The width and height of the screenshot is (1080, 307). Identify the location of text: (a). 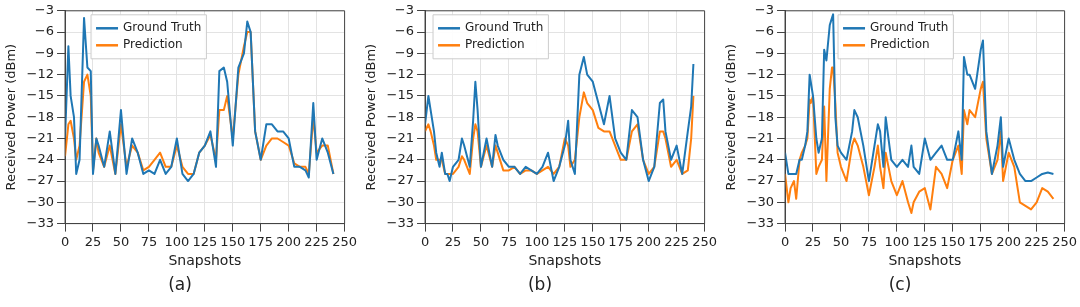
(180, 284).